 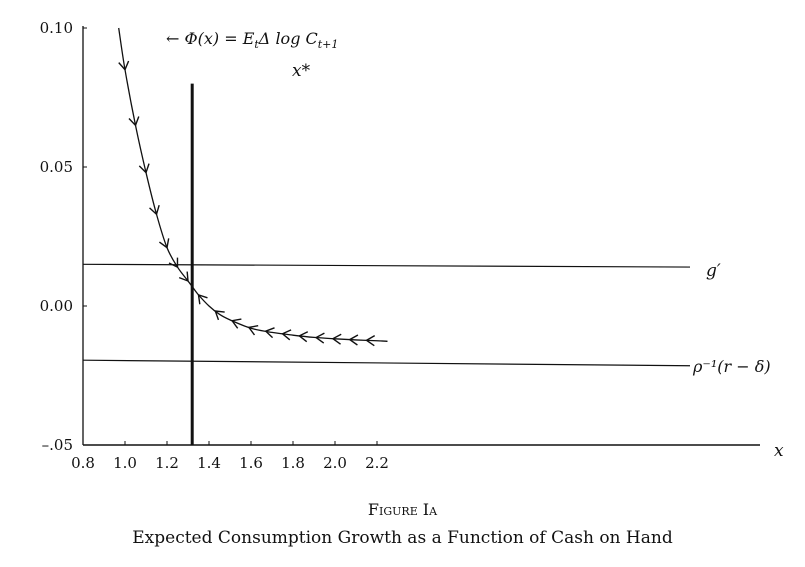 What do you see at coordinates (56, 28) in the screenshot?
I see `y-tick-label: 0.10` at bounding box center [56, 28].